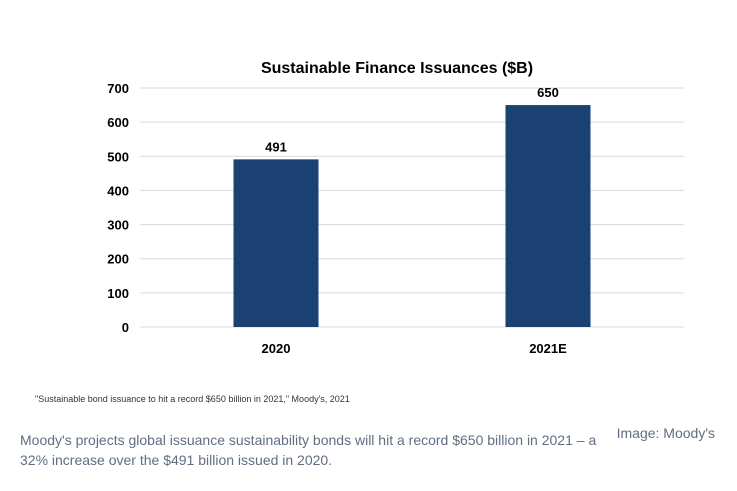 The height and width of the screenshot is (491, 737). What do you see at coordinates (415, 348) in the screenshot?
I see `x-axis-labels: 2020 2021E` at bounding box center [415, 348].